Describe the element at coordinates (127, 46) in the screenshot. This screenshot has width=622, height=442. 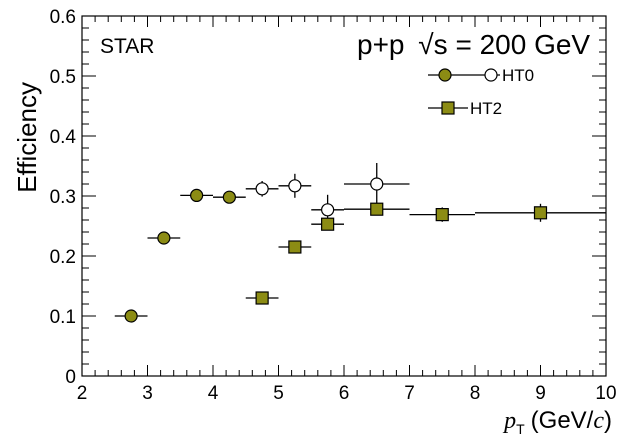
I see `experiment-label: STAR` at that location.